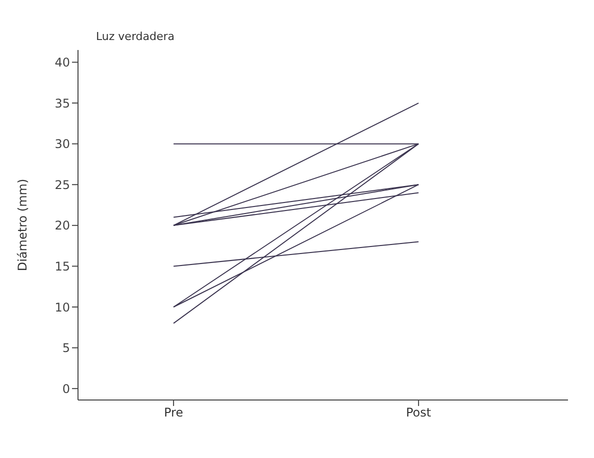 The height and width of the screenshot is (458, 594). What do you see at coordinates (62, 103) in the screenshot?
I see `y-tick-label: 35` at bounding box center [62, 103].